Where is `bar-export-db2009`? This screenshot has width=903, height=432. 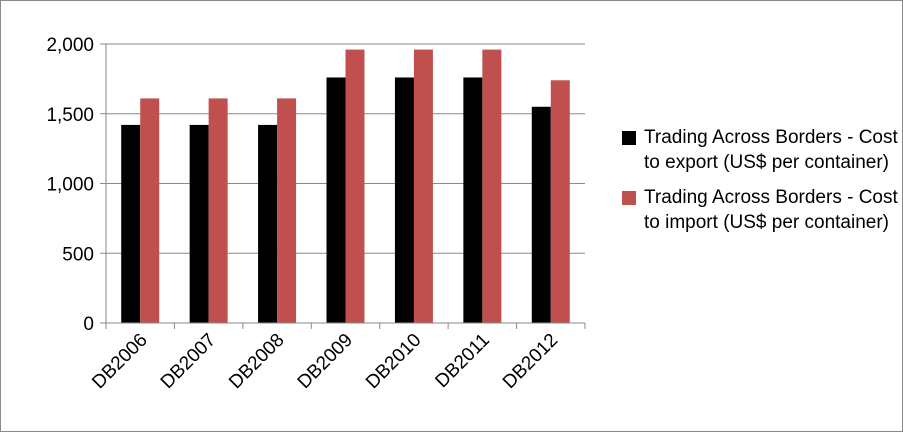 bar-export-db2009 is located at coordinates (336, 200).